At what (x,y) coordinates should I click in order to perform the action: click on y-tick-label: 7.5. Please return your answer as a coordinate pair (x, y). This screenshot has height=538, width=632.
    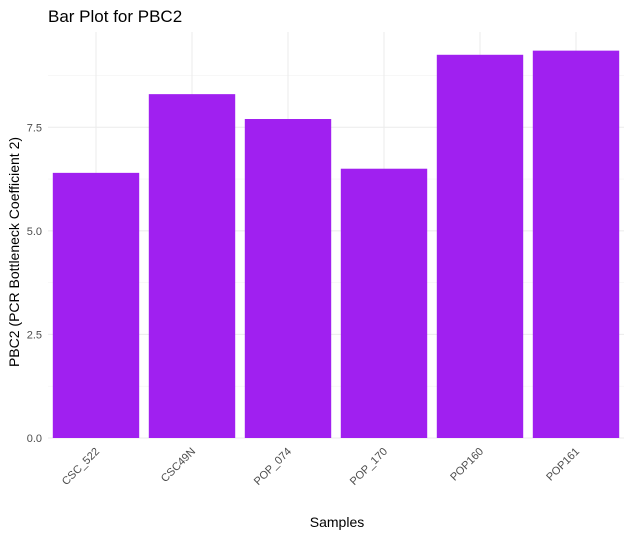
    Looking at the image, I should click on (34, 128).